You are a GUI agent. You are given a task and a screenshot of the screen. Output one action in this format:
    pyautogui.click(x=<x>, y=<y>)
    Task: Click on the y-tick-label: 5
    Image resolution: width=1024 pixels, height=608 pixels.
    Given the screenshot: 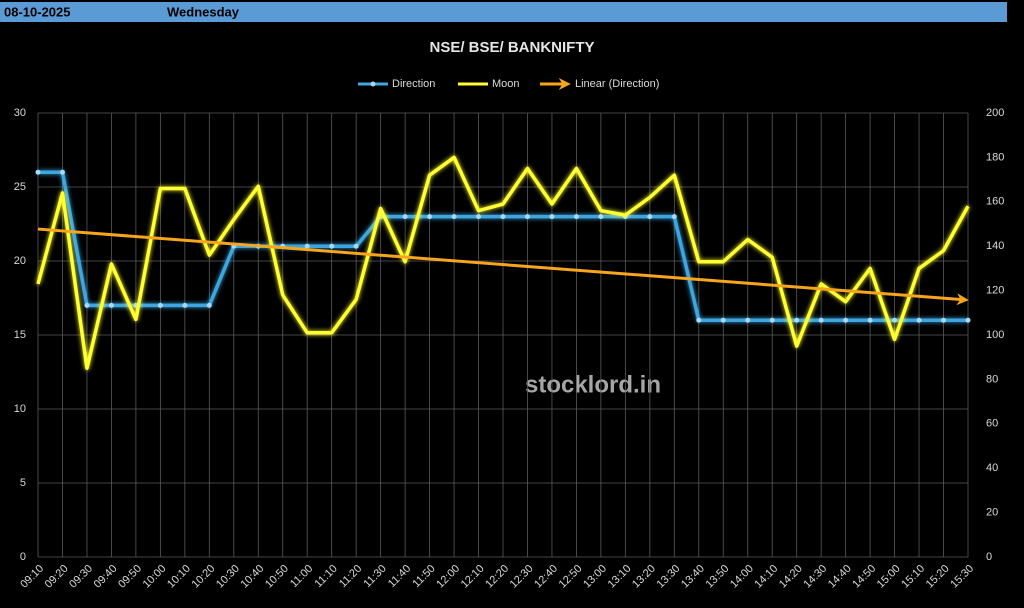 What is the action you would take?
    pyautogui.click(x=23, y=483)
    